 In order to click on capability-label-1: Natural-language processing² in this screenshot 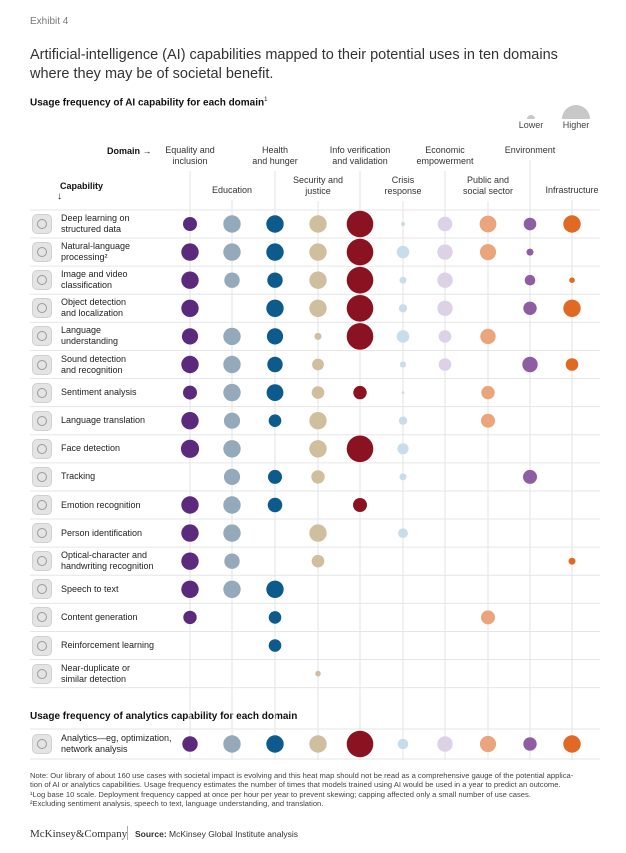, I will do `click(95, 252)`.